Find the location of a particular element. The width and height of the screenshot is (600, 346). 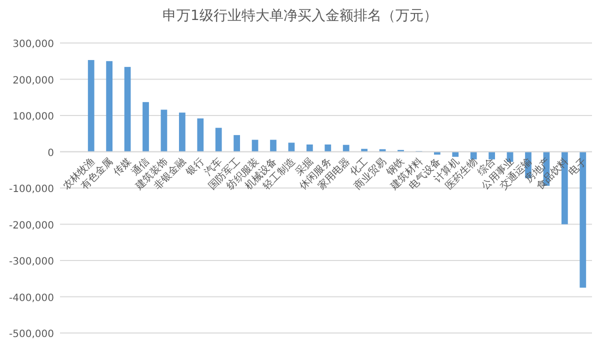

y-tick-label: 200,000 is located at coordinates (33, 80).